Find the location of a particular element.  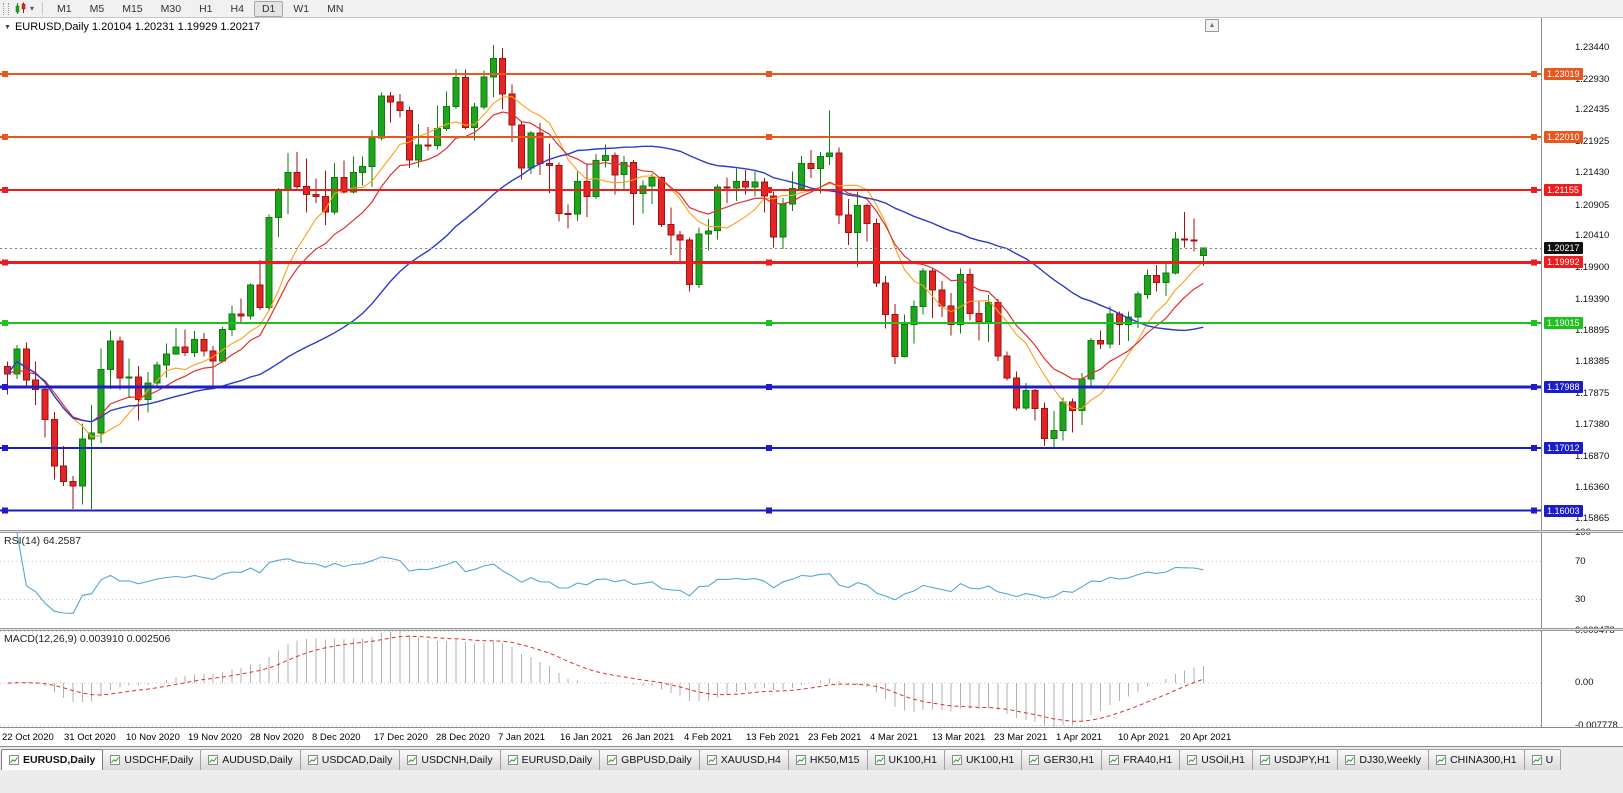

tab-label: AUDUSD,Daily is located at coordinates (257, 760).